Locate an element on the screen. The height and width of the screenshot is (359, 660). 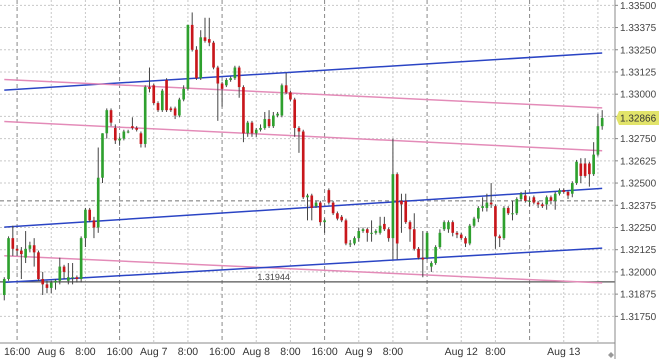
y-tick-label: 1.32000 is located at coordinates (638, 272).